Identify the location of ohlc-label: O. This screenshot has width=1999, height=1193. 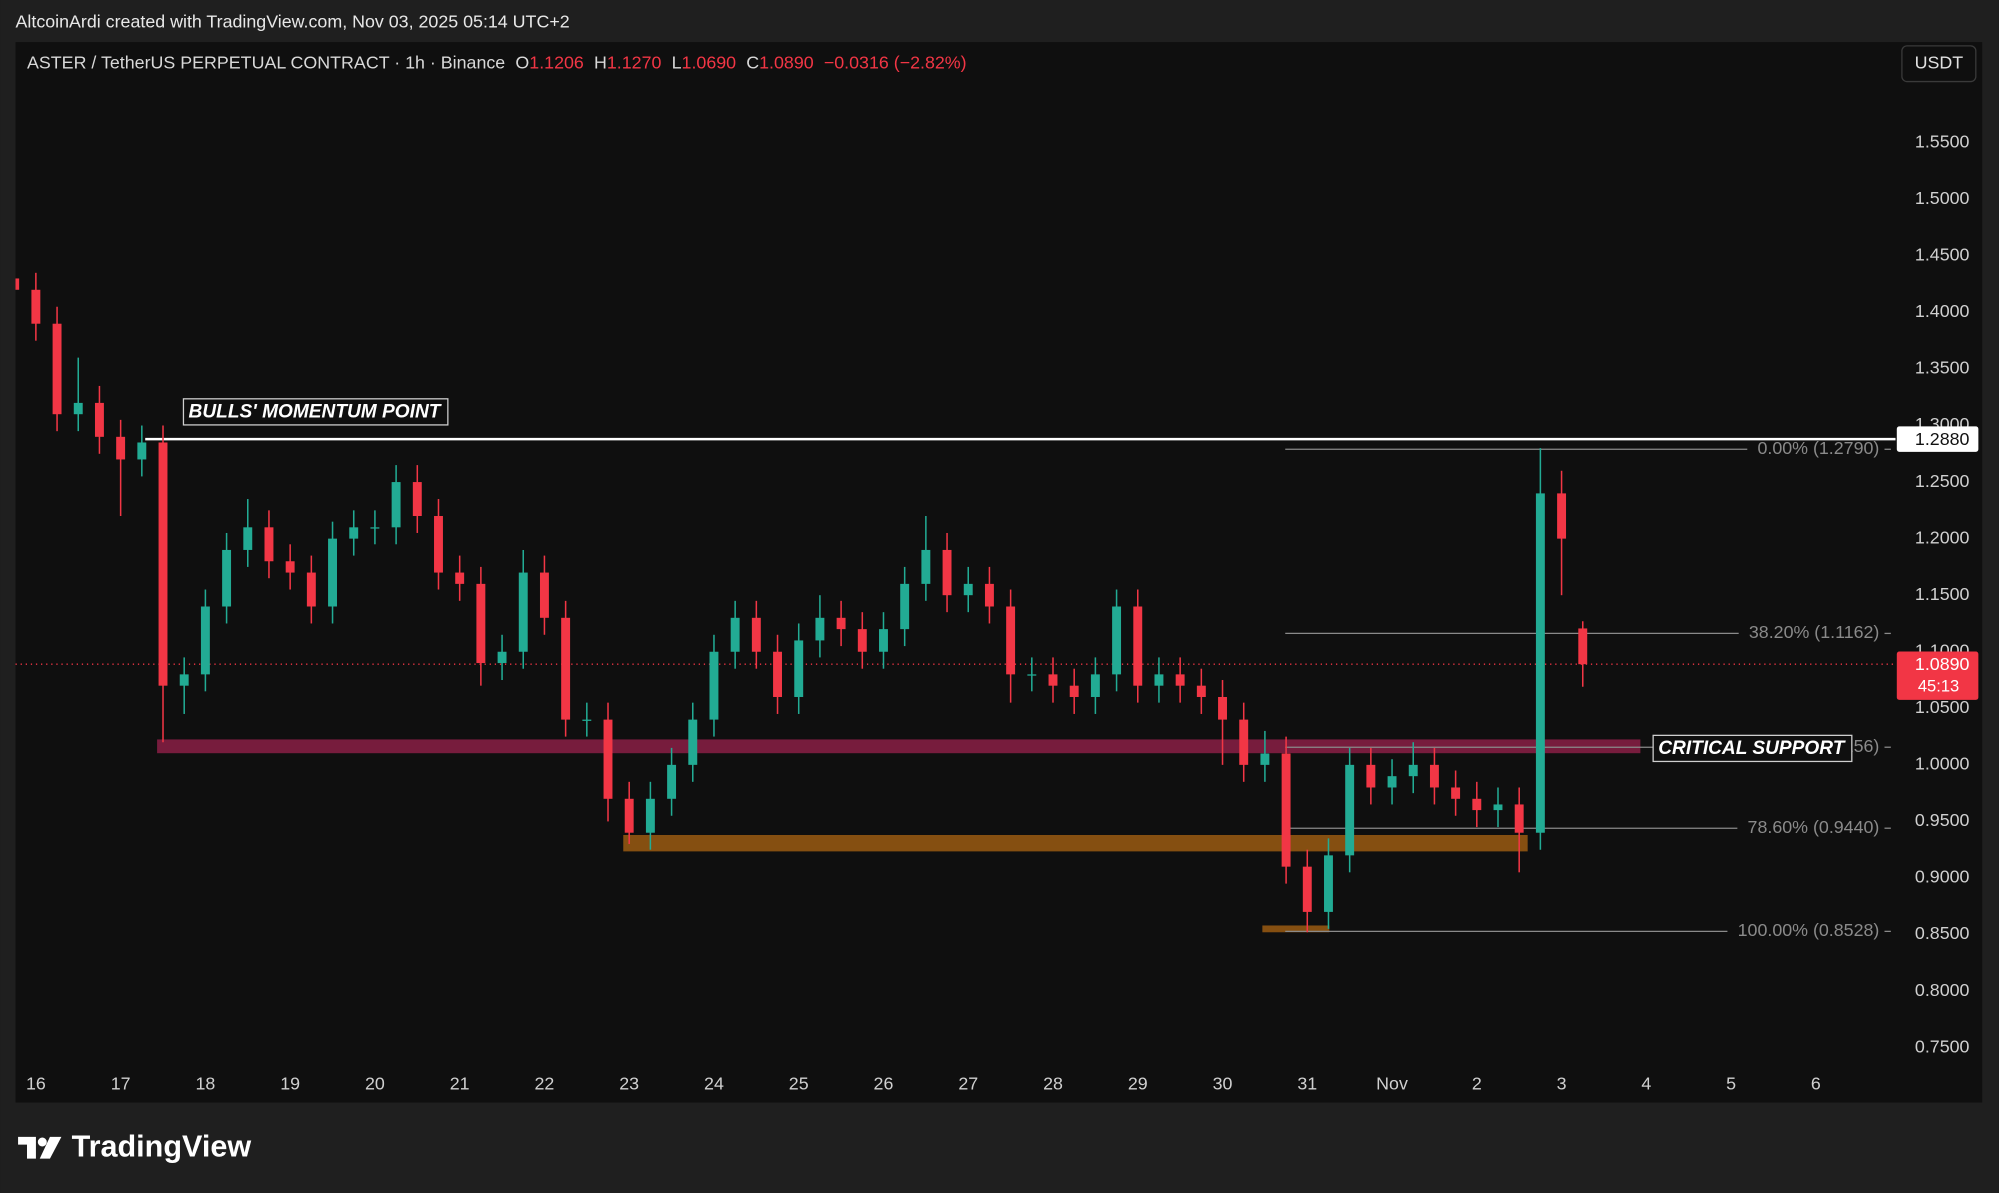
(522, 62).